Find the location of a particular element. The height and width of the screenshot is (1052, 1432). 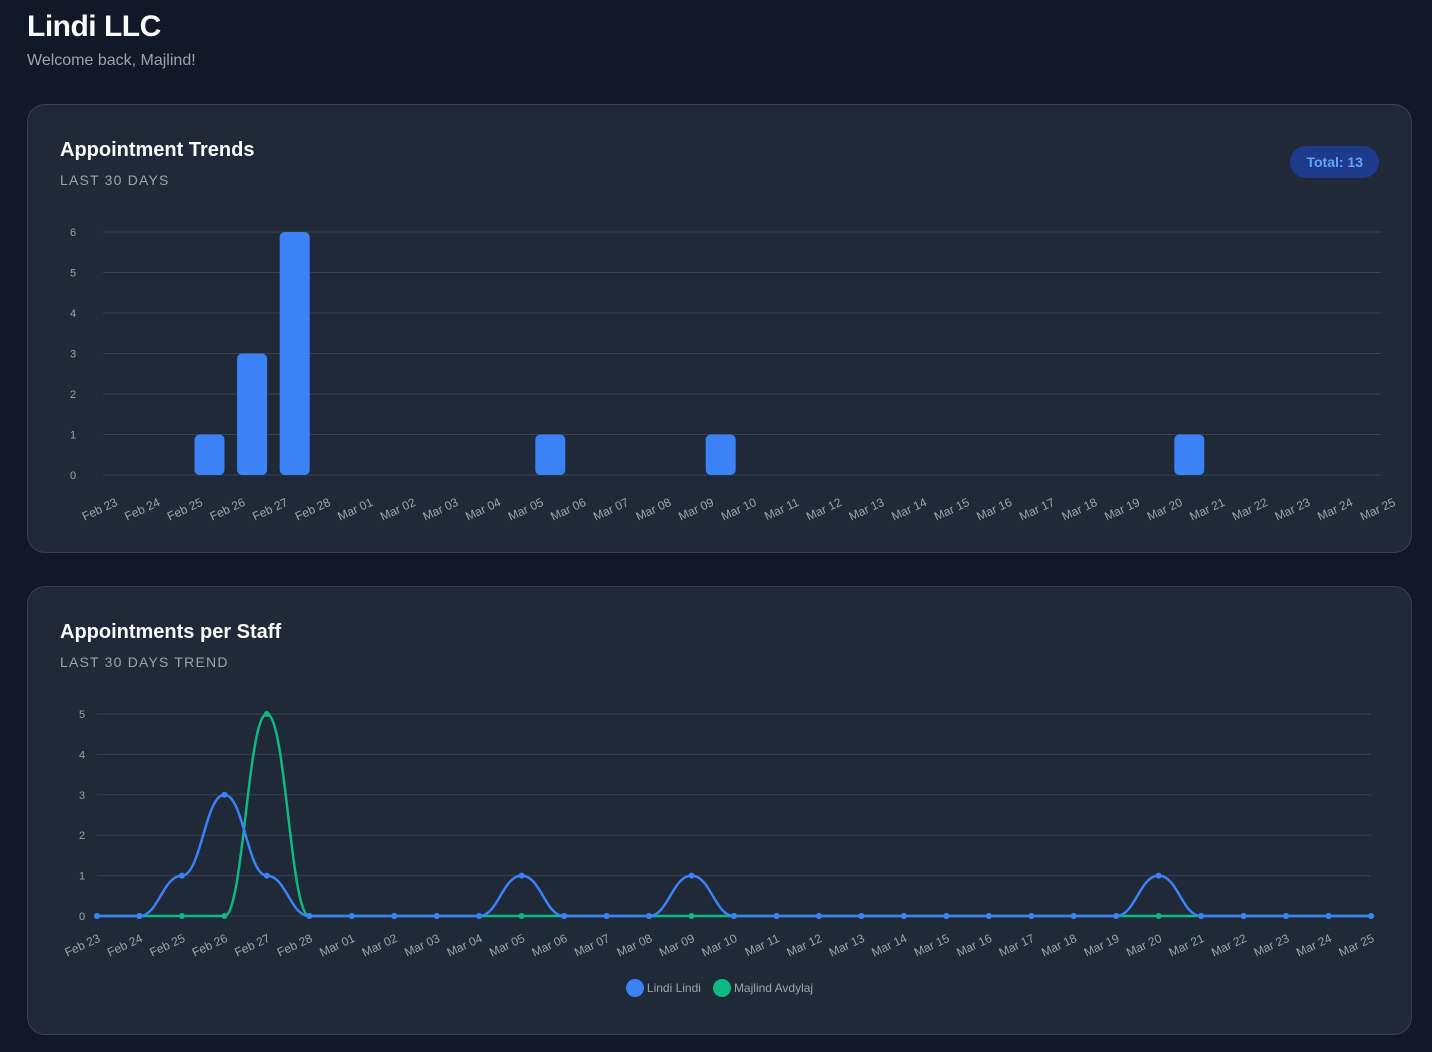

x-tick-label: Mar 13 is located at coordinates (867, 509).